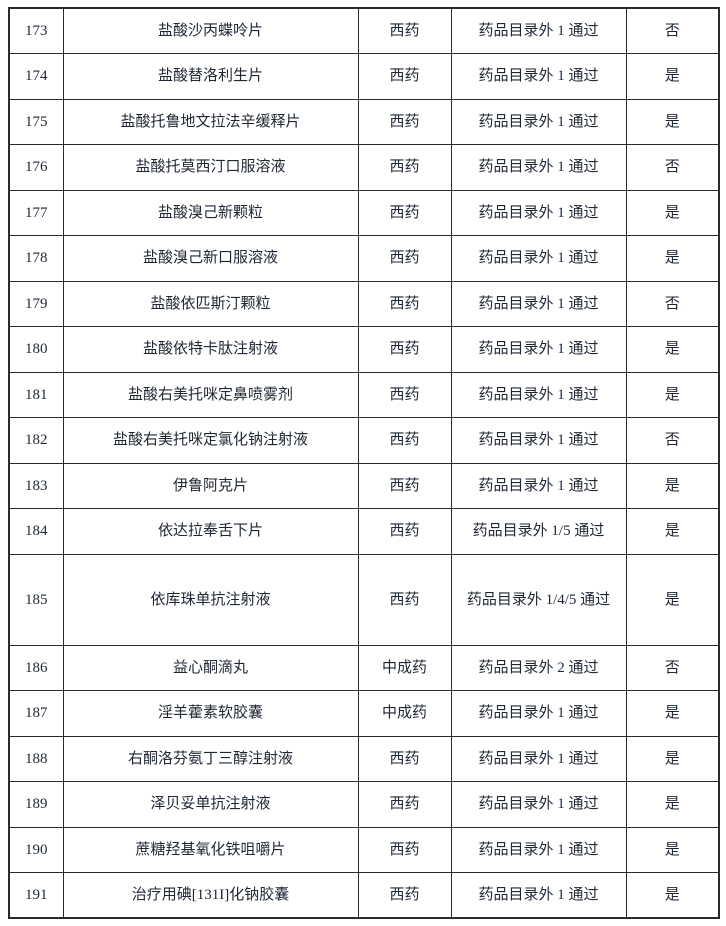 This screenshot has width=726, height=926. I want to click on cell-seq-number: 179, so click(36, 303).